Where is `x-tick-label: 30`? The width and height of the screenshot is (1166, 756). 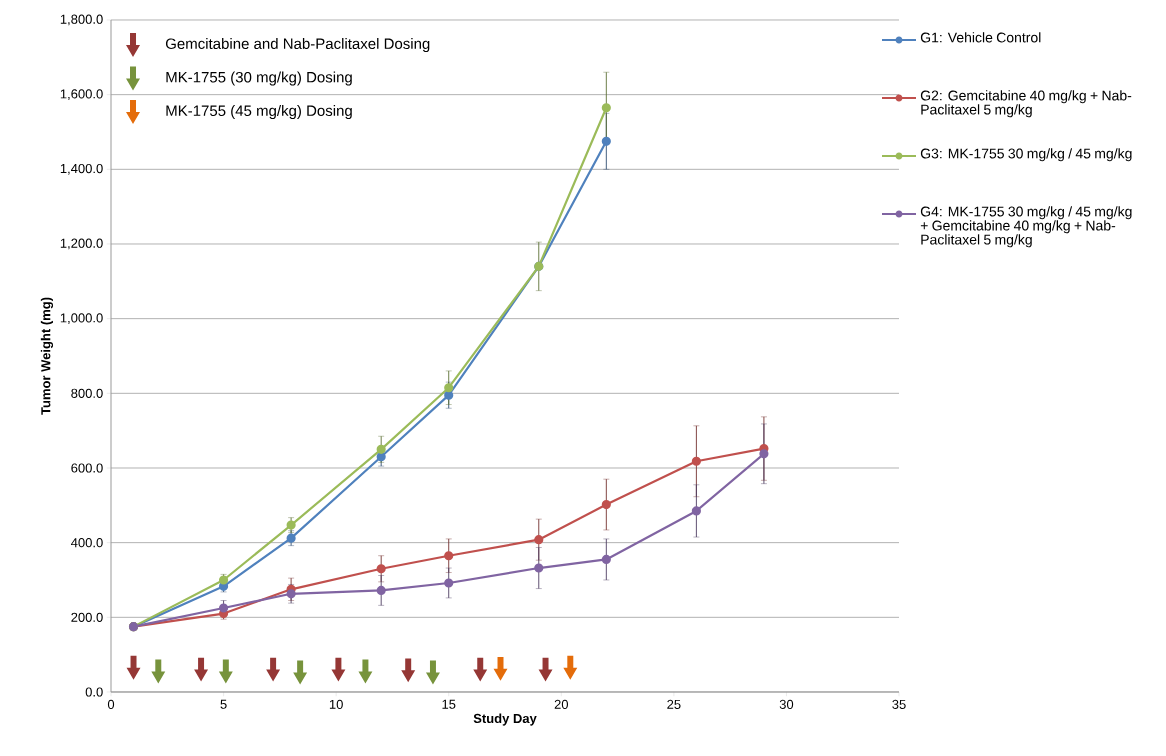 x-tick-label: 30 is located at coordinates (786, 704).